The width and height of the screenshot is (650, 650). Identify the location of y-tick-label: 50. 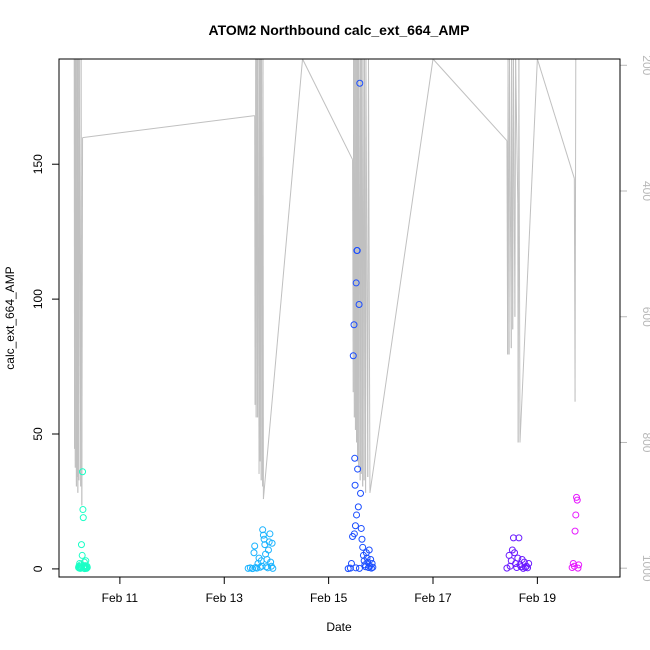
(38, 434).